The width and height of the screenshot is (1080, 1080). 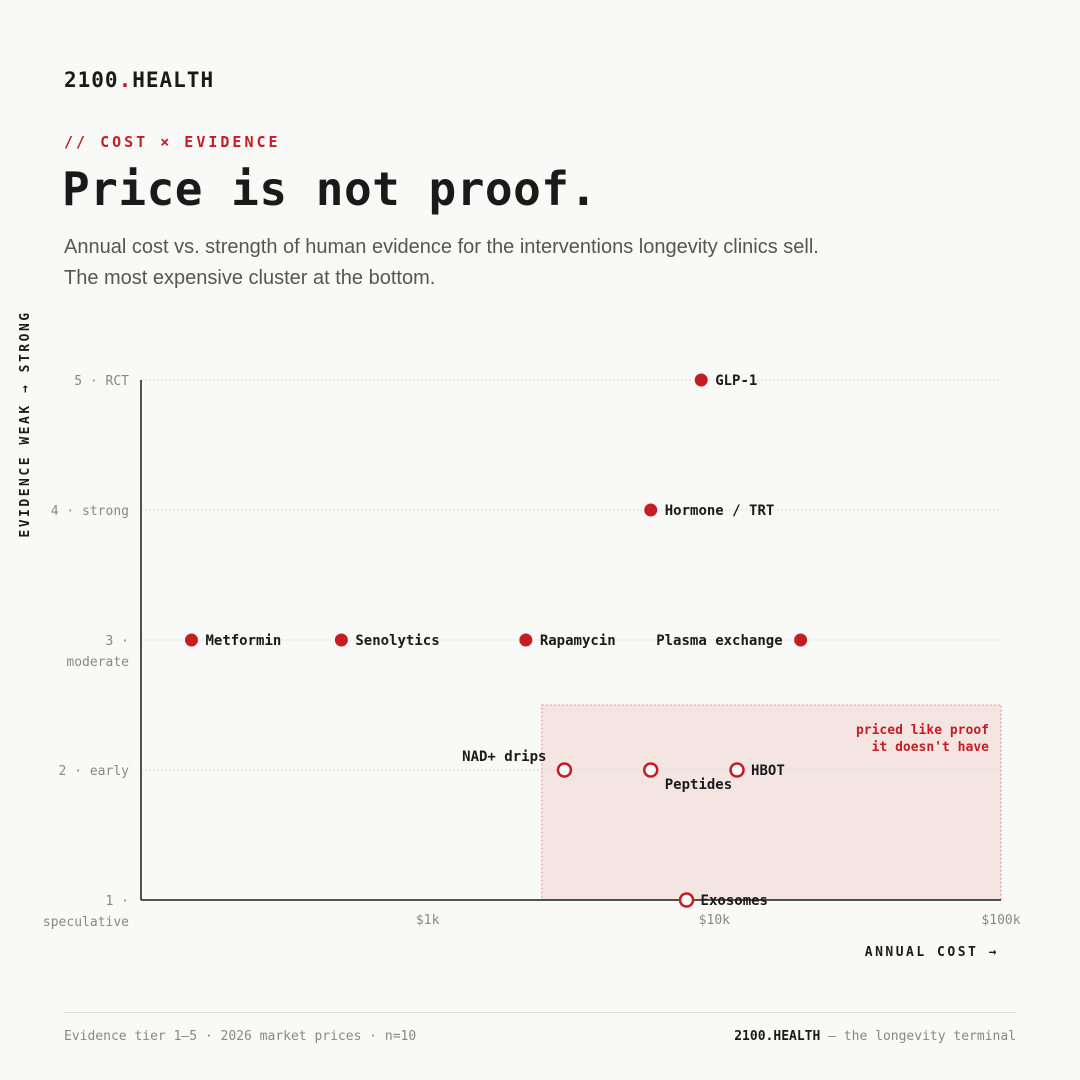 I want to click on y-tick-label: 3 ·, so click(x=117, y=641).